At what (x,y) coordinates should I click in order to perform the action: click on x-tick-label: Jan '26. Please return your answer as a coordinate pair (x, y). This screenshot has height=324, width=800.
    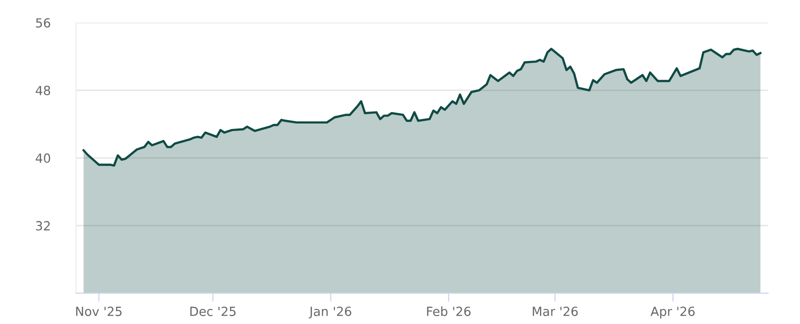
    Looking at the image, I should click on (330, 312).